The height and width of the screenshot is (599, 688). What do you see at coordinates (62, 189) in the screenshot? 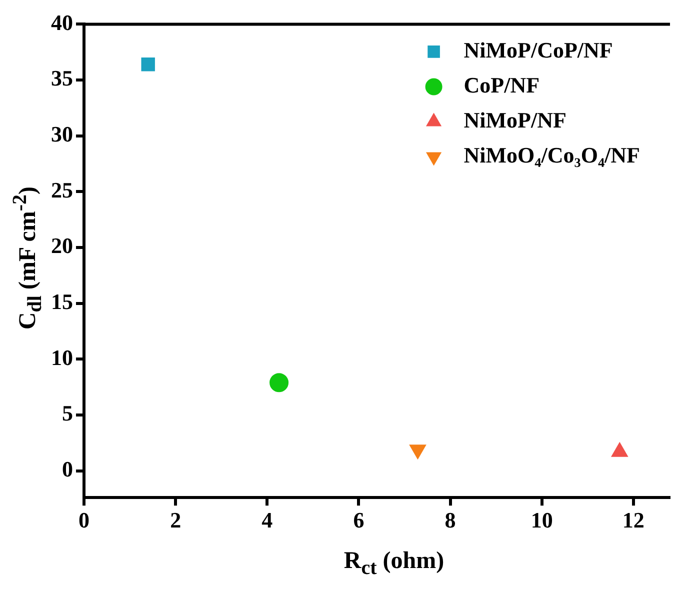
I see `y-tick-label: 25` at bounding box center [62, 189].